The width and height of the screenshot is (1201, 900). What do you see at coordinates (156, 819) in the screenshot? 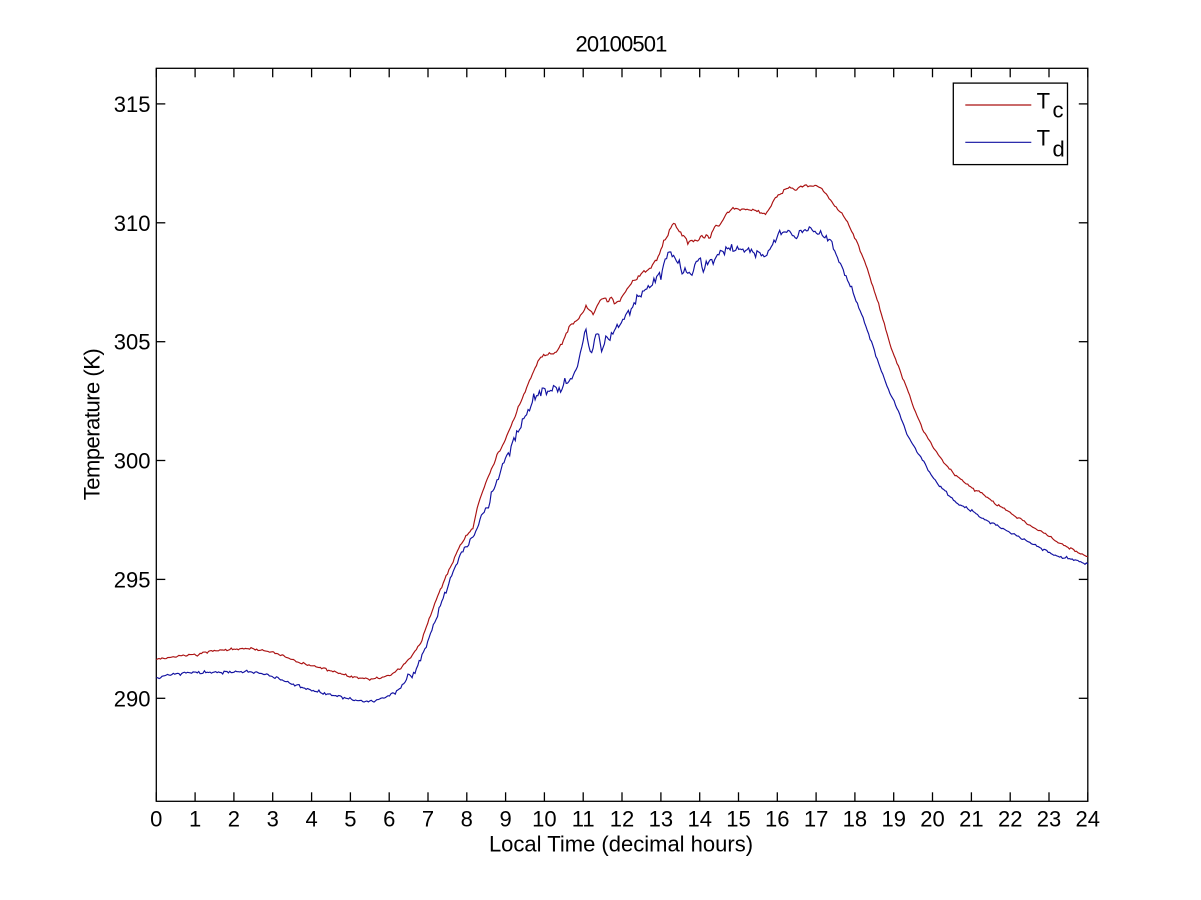
I see `svg-text: 0` at bounding box center [156, 819].